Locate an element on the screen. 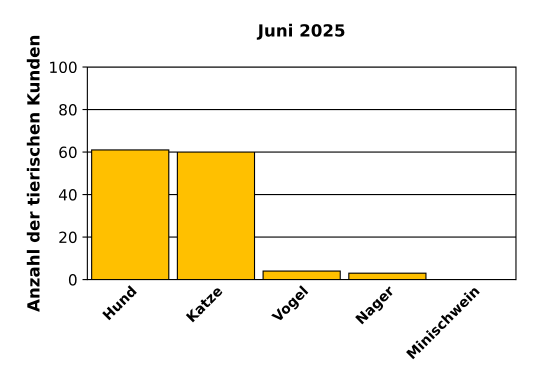 The height and width of the screenshot is (383, 546). y-tick-label: 80 is located at coordinates (68, 110).